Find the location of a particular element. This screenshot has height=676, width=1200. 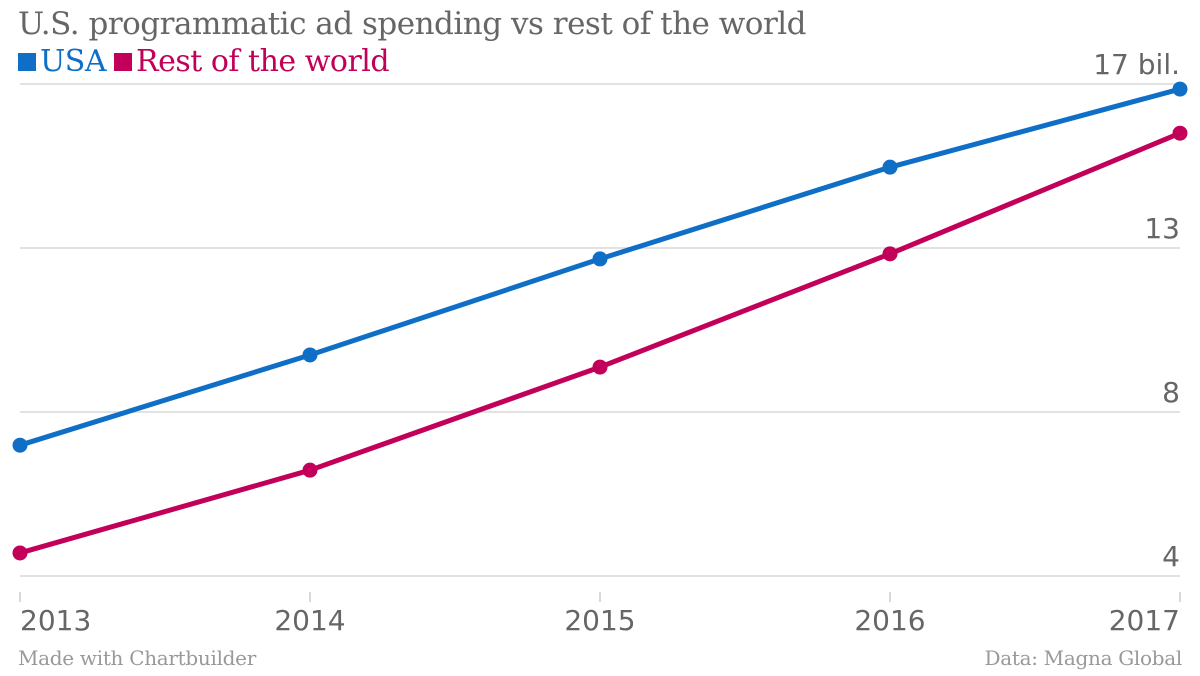

chartbuilder-credit: Made with Chartbuilder is located at coordinates (137, 658).